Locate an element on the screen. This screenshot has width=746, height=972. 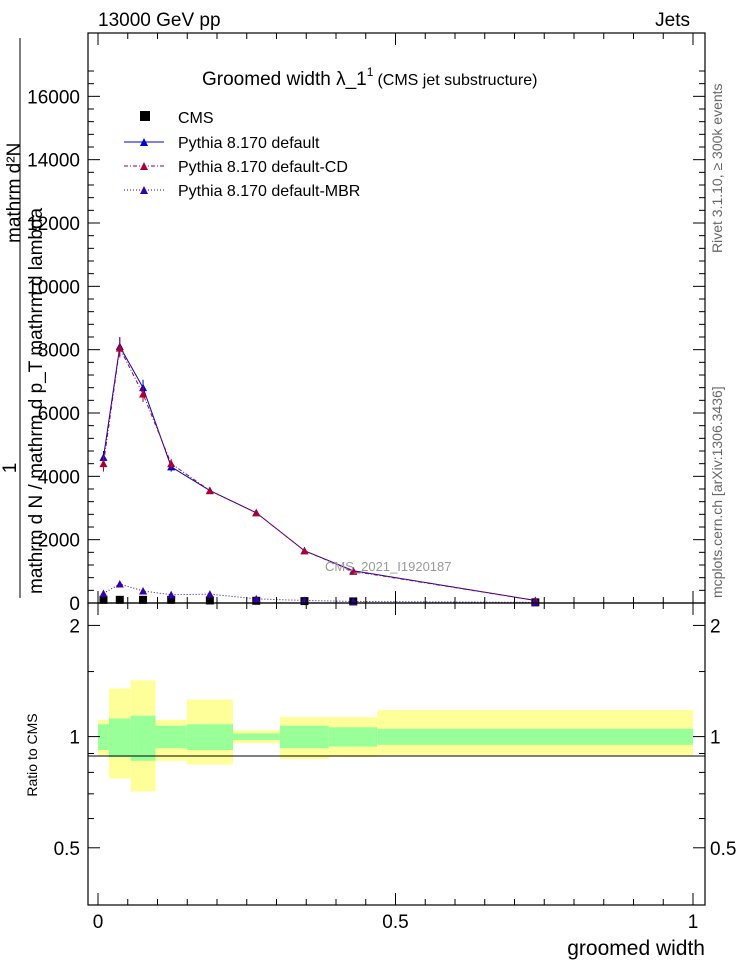
xtick-label: 0 is located at coordinates (98, 922).